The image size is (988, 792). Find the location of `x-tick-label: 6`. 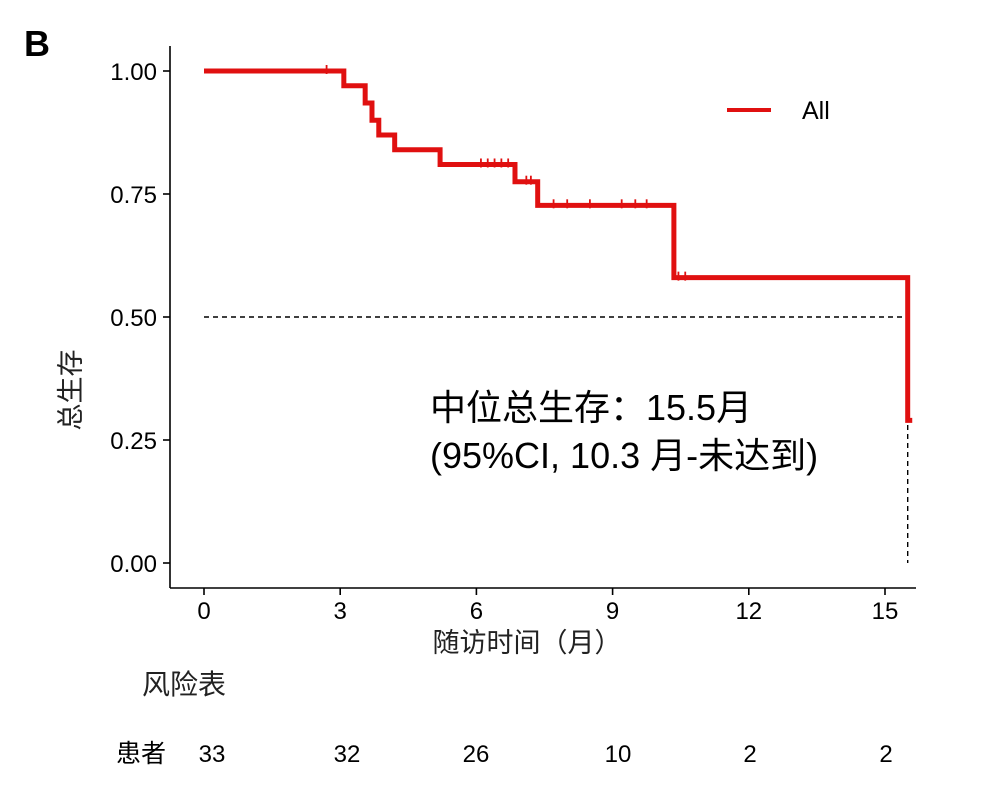

x-tick-label: 6 is located at coordinates (476, 611).